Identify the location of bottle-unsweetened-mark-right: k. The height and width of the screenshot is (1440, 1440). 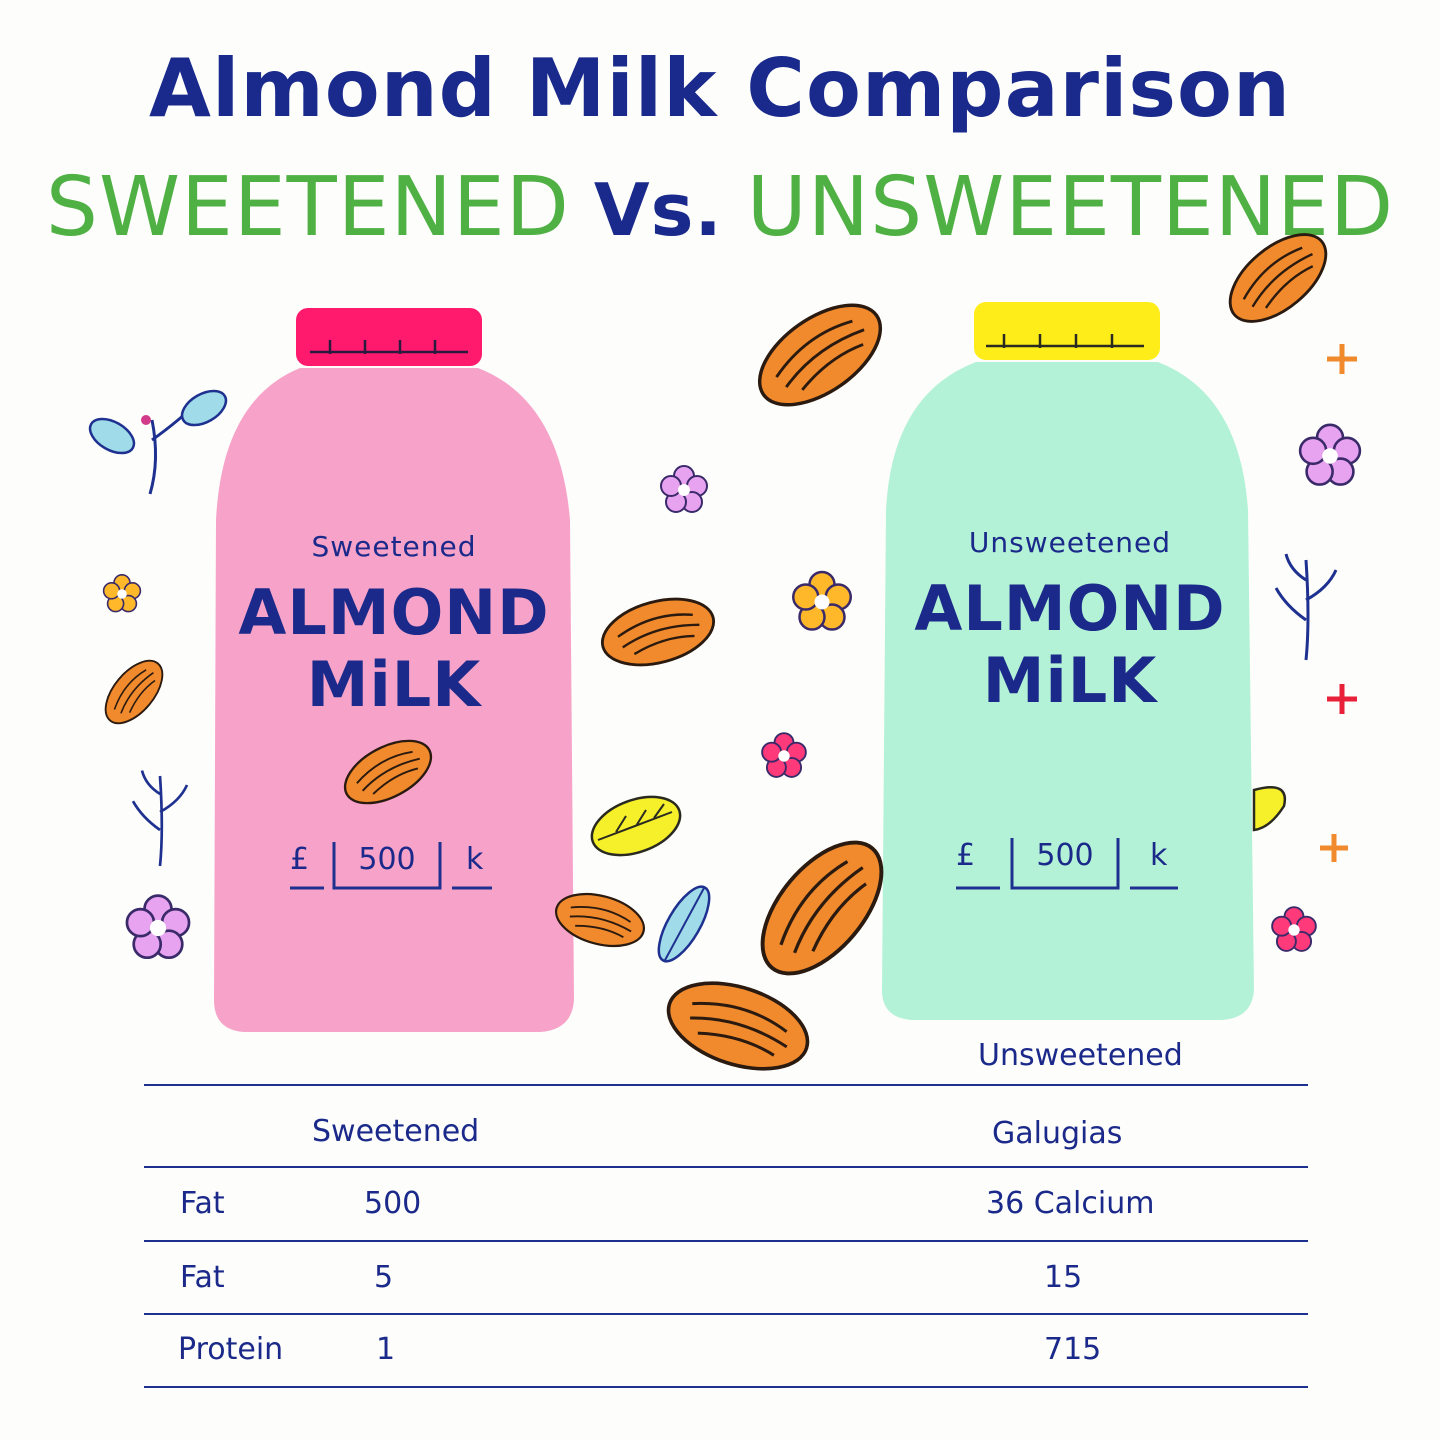
(1159, 855).